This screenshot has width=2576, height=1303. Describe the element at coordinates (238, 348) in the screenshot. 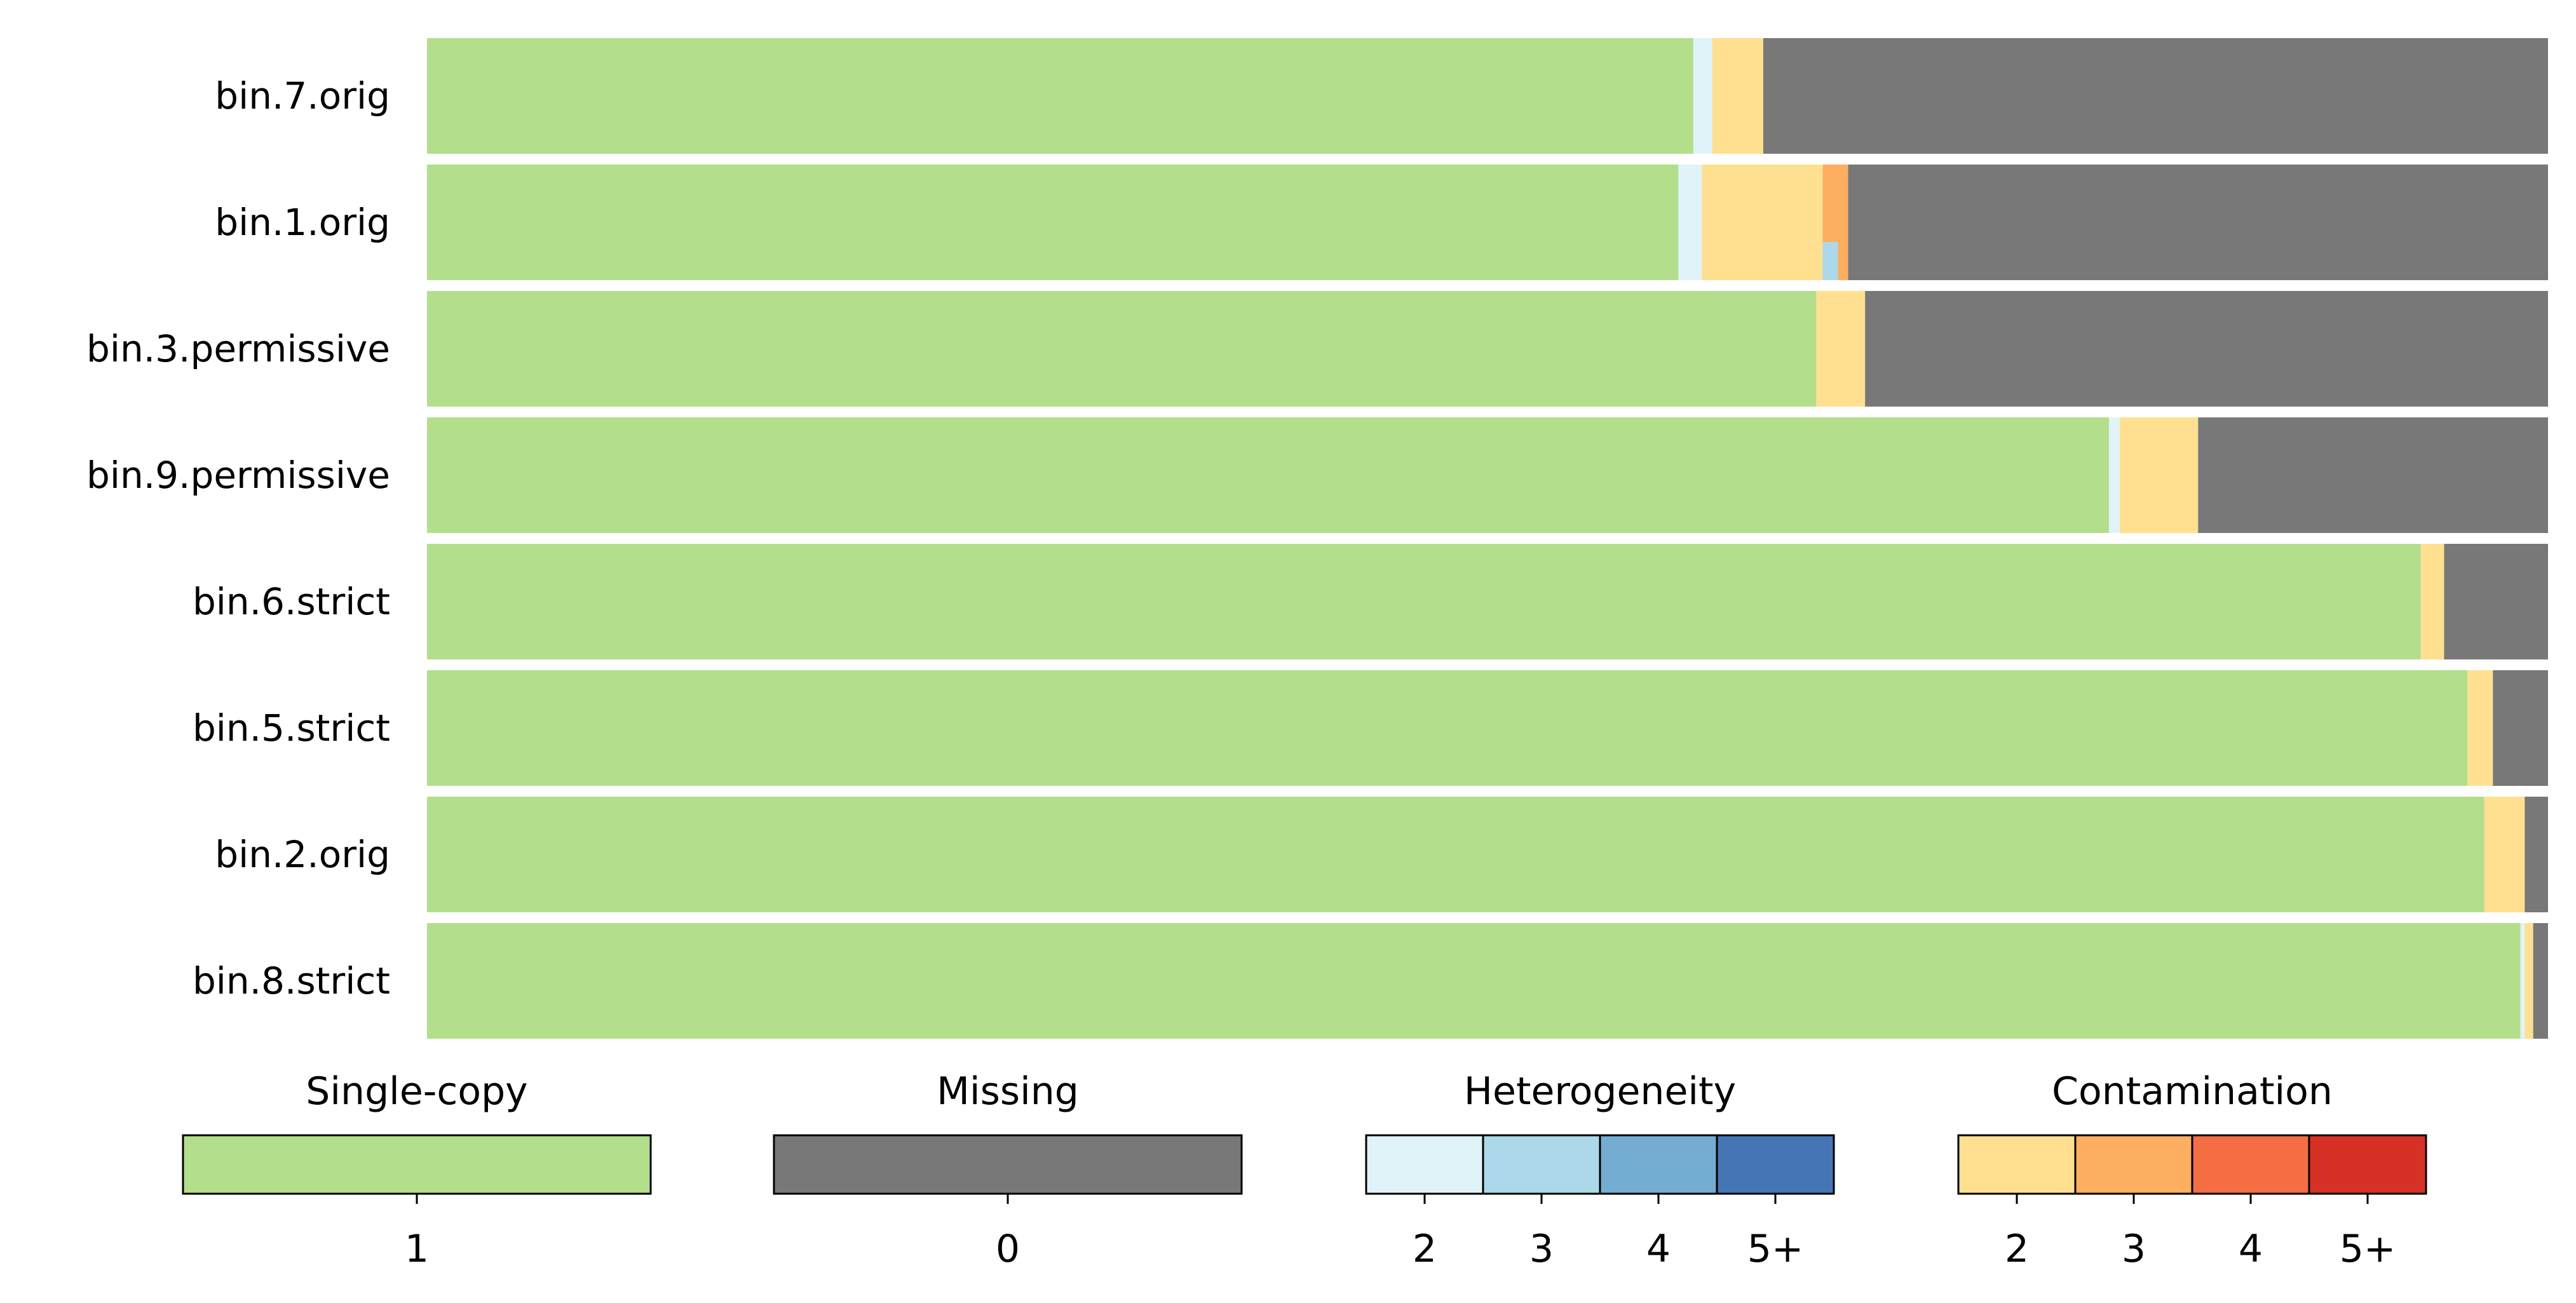

I see `y-tick-label: bin.3.permissive` at that location.